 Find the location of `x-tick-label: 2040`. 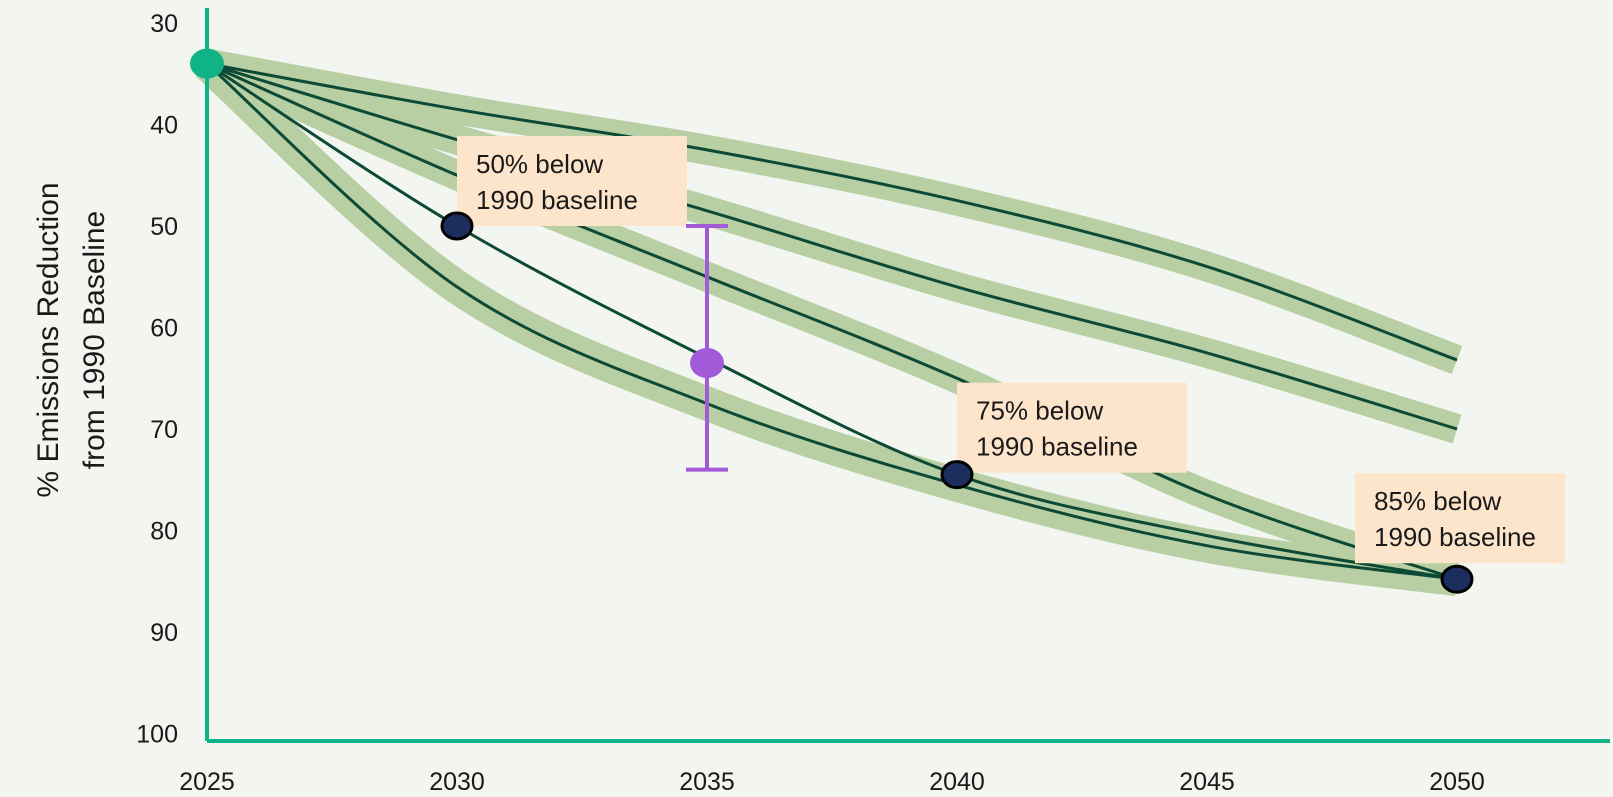

x-tick-label: 2040 is located at coordinates (957, 782).